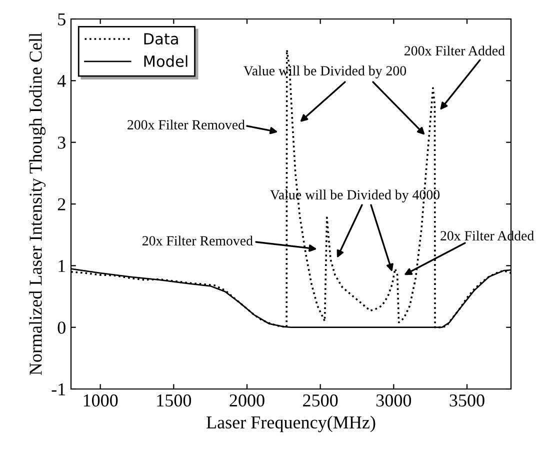  Describe the element at coordinates (454, 51) in the screenshot. I see `annotation: 200x Filter Added` at that location.